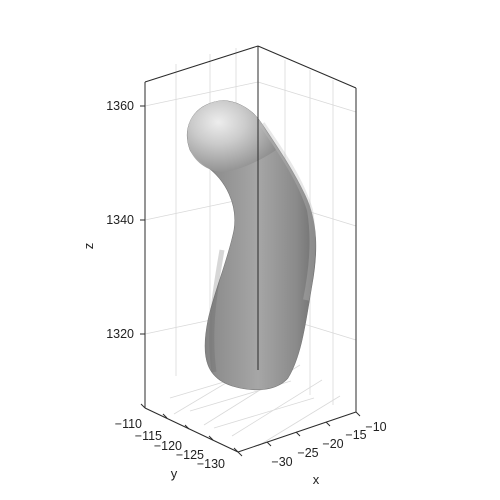 The height and width of the screenshot is (500, 500). I want to click on z-axis: 1360 1340 1320 z, so click(113, 220).